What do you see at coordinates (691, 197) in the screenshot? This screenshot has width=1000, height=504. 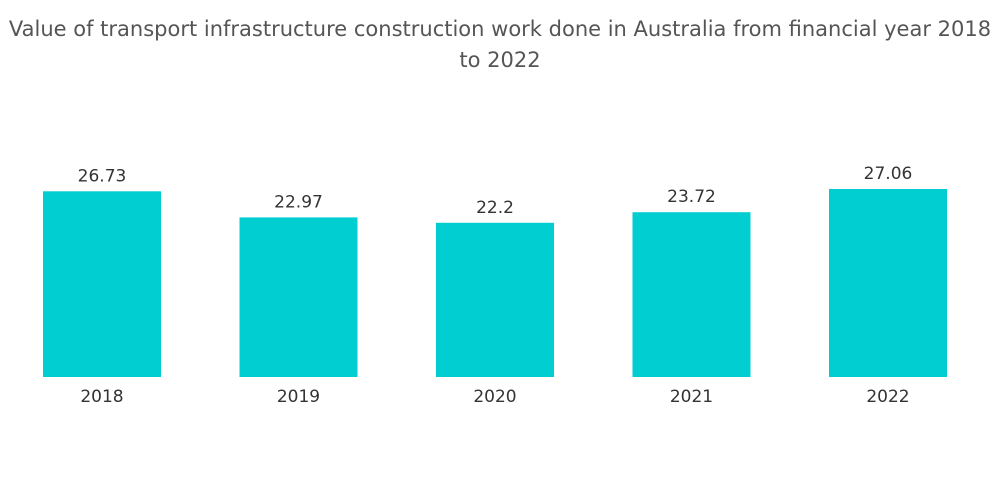 I see `data-label-2021: 23.72` at bounding box center [691, 197].